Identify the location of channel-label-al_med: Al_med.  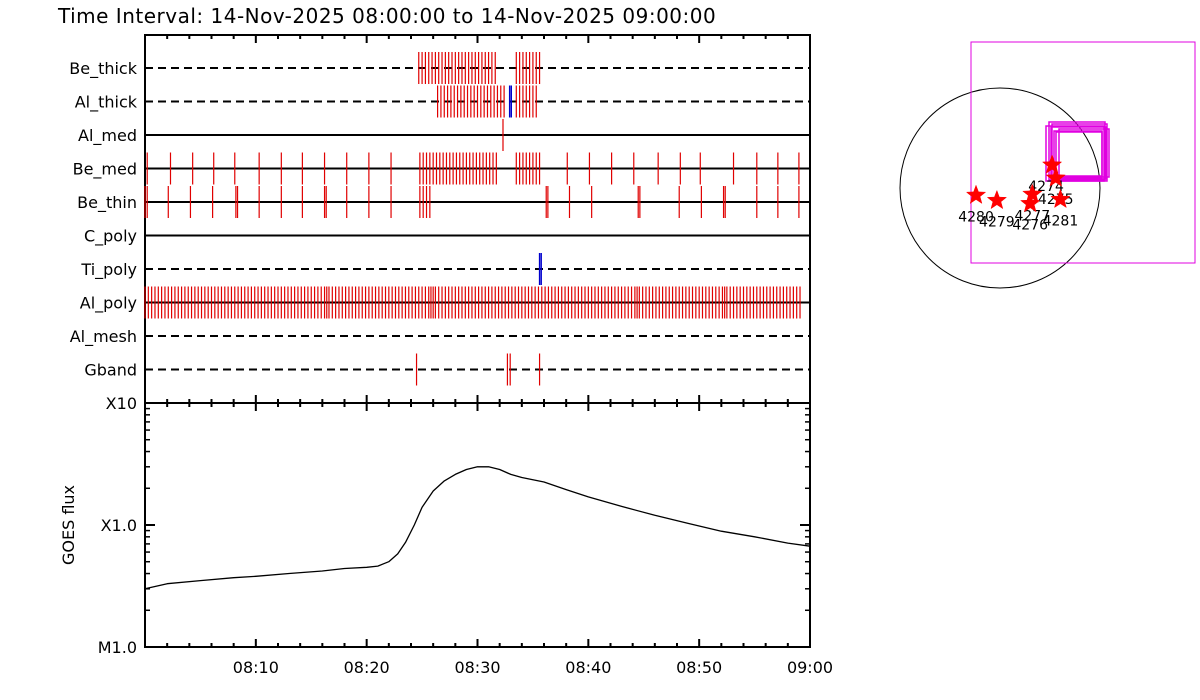
(107, 136).